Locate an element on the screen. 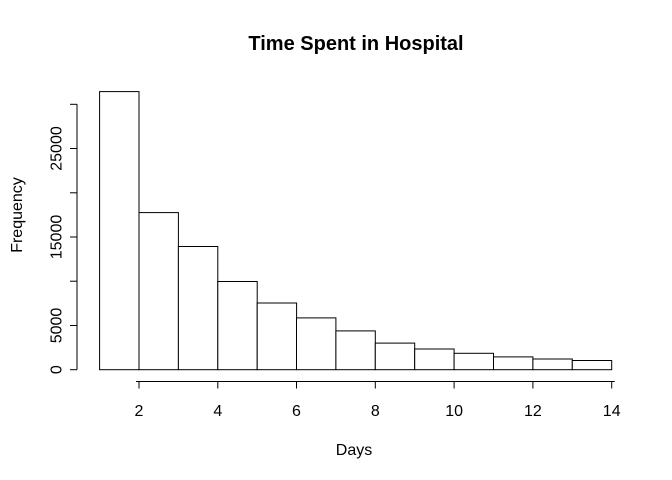  y-tick-label: 25000 is located at coordinates (57, 148).